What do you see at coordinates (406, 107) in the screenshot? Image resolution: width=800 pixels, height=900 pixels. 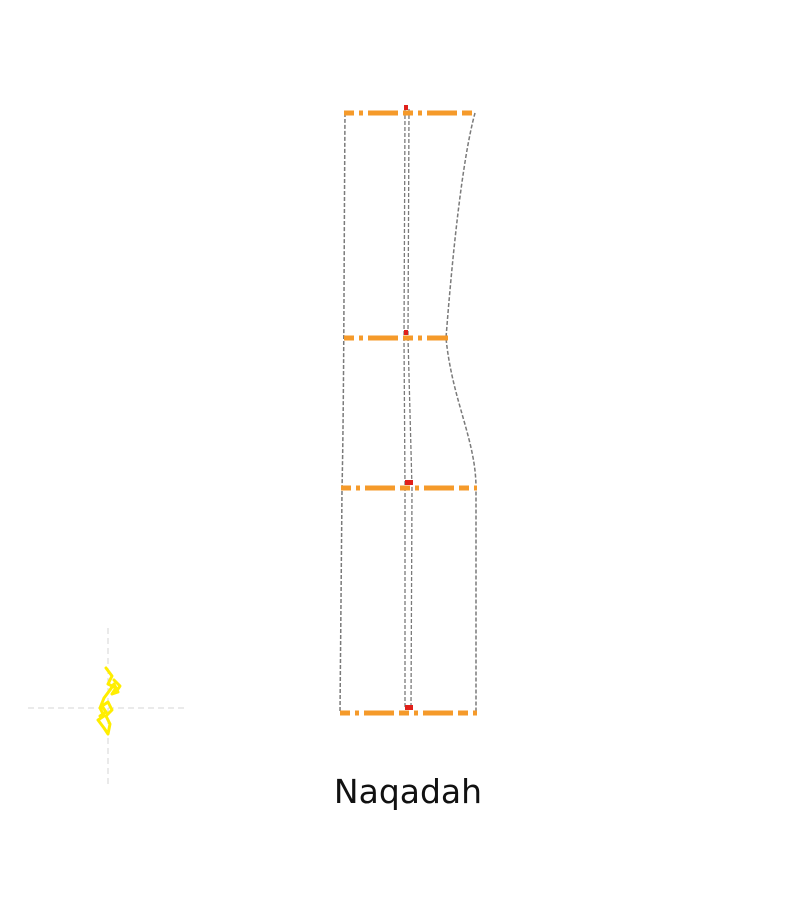 I see `joint-mark-top` at bounding box center [406, 107].